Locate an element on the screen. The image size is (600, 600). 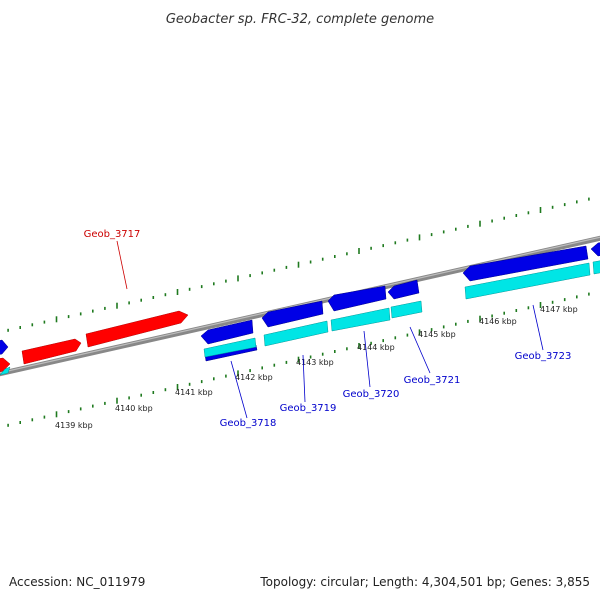
gene-label-geob-3718: Geob_3718 is located at coordinates (248, 423).